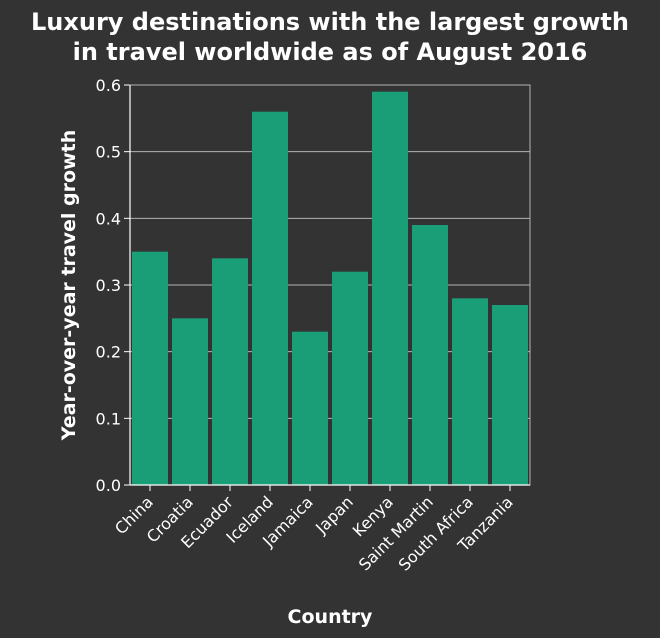  I want to click on bar-kenya, so click(390, 288).